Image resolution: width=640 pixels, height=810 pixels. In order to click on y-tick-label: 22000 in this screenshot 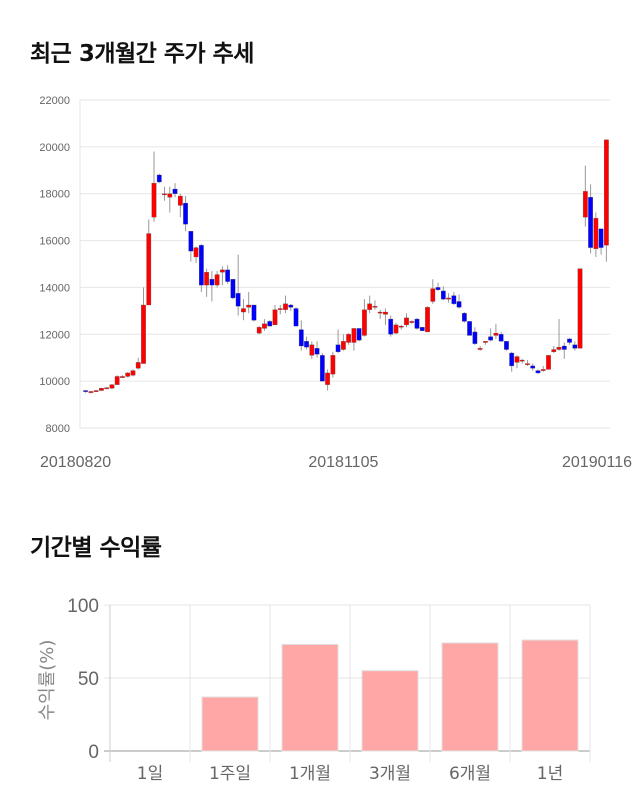, I will do `click(54, 101)`.